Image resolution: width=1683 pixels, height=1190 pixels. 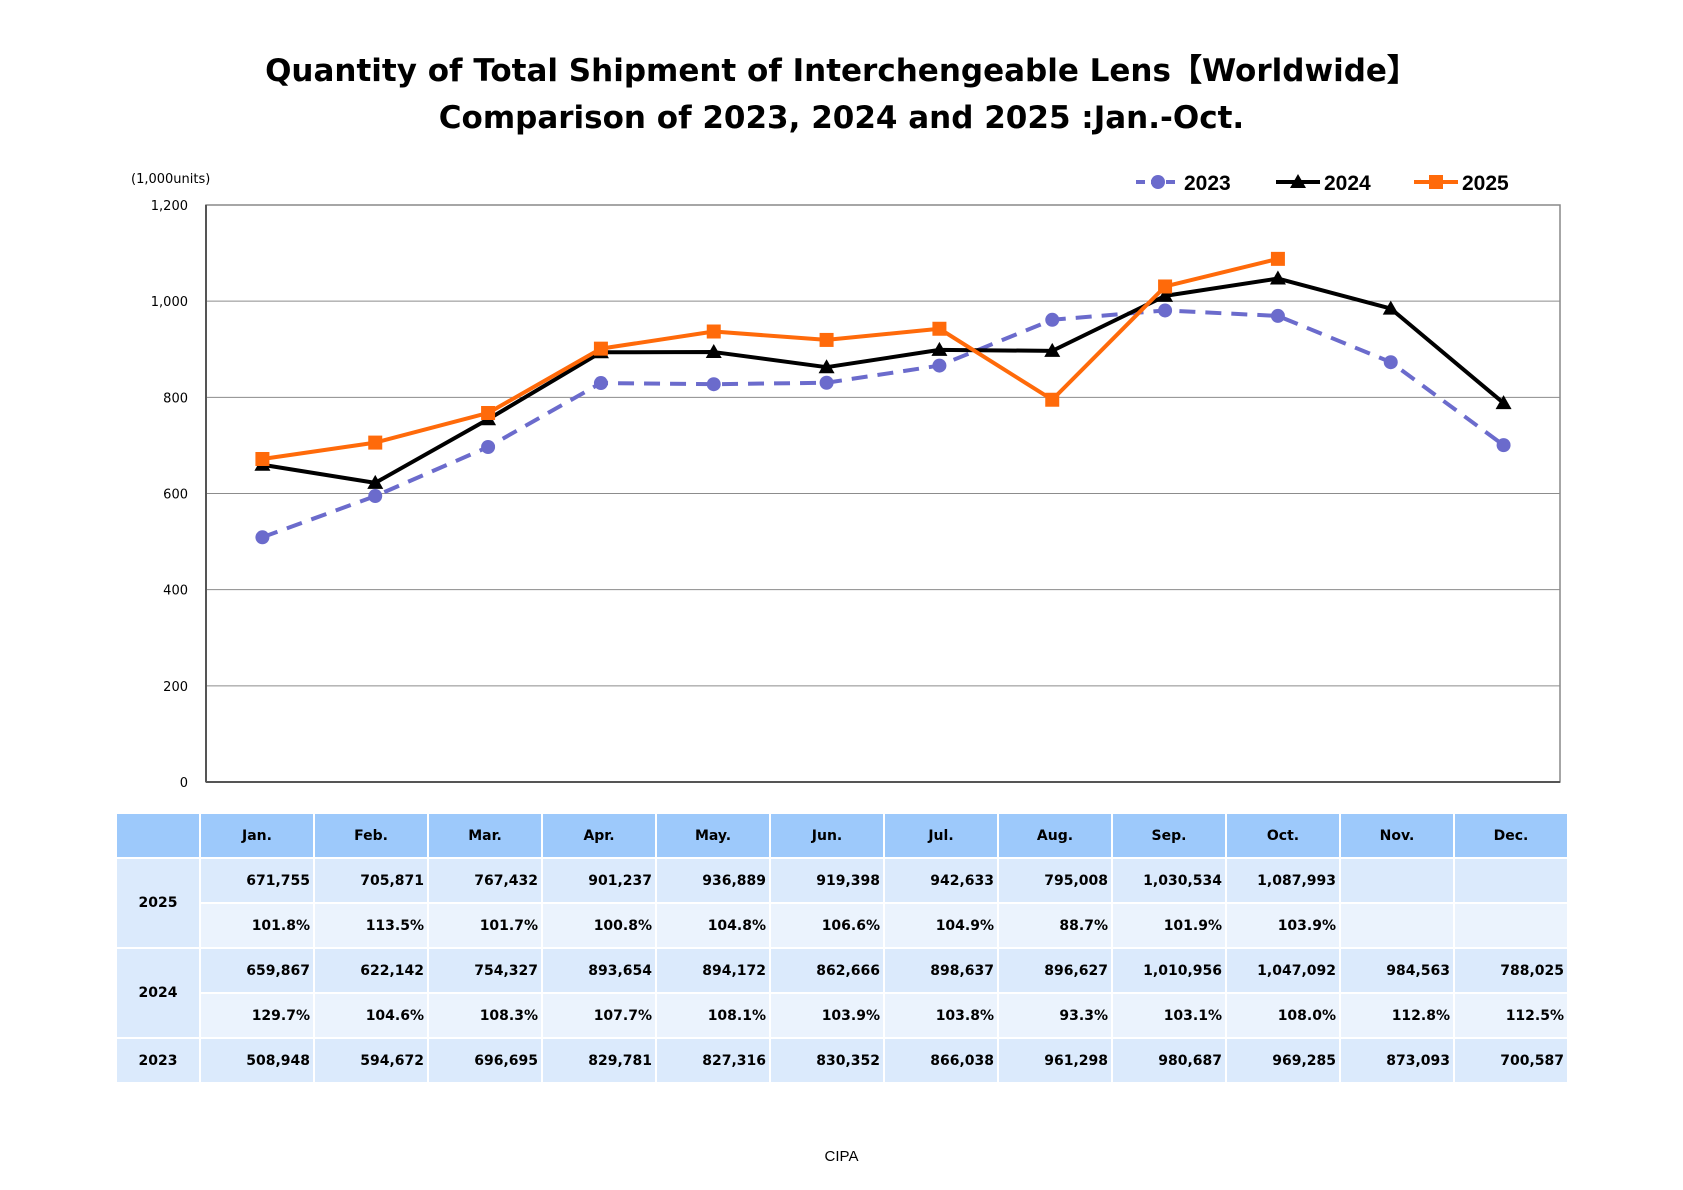 What do you see at coordinates (941, 925) in the screenshot?
I see `table-percent-cell: 104.9%` at bounding box center [941, 925].